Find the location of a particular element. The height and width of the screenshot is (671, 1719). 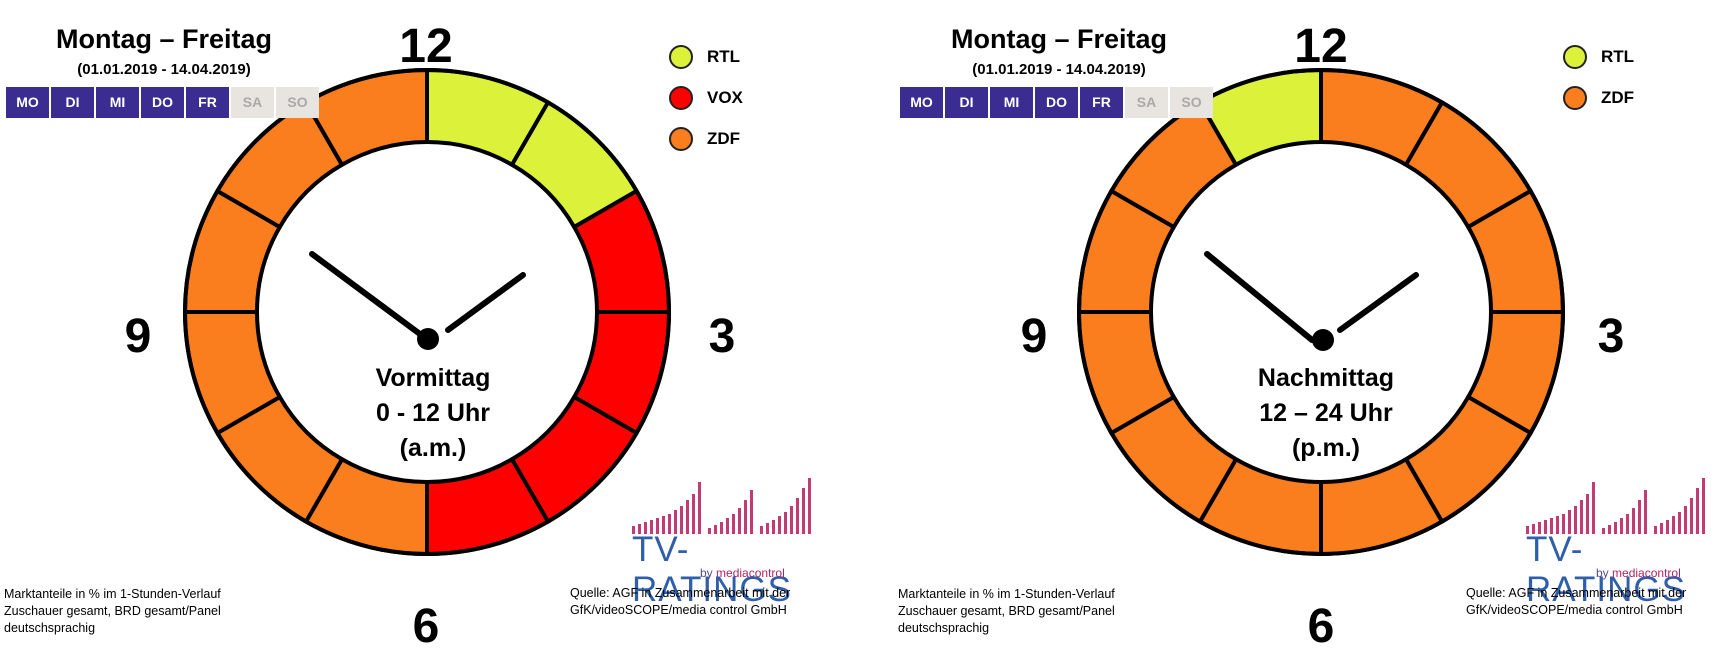

day-do: DO is located at coordinates (1056, 102).